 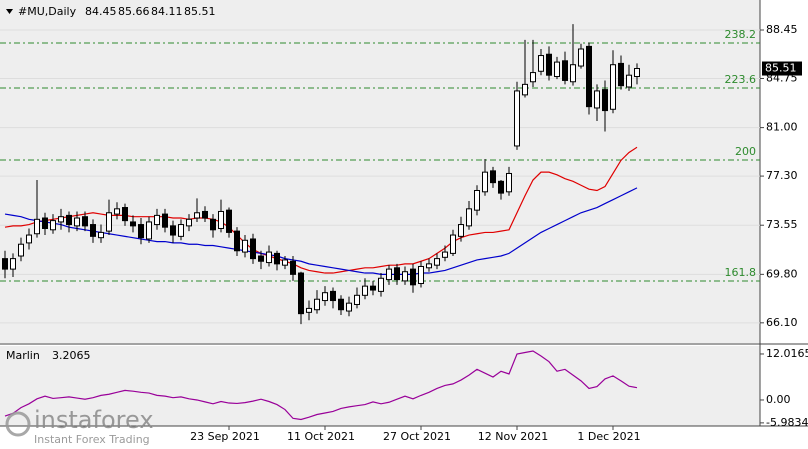 What do you see at coordinates (778, 399) in the screenshot?
I see `y-tick-label: 0.00` at bounding box center [778, 399].